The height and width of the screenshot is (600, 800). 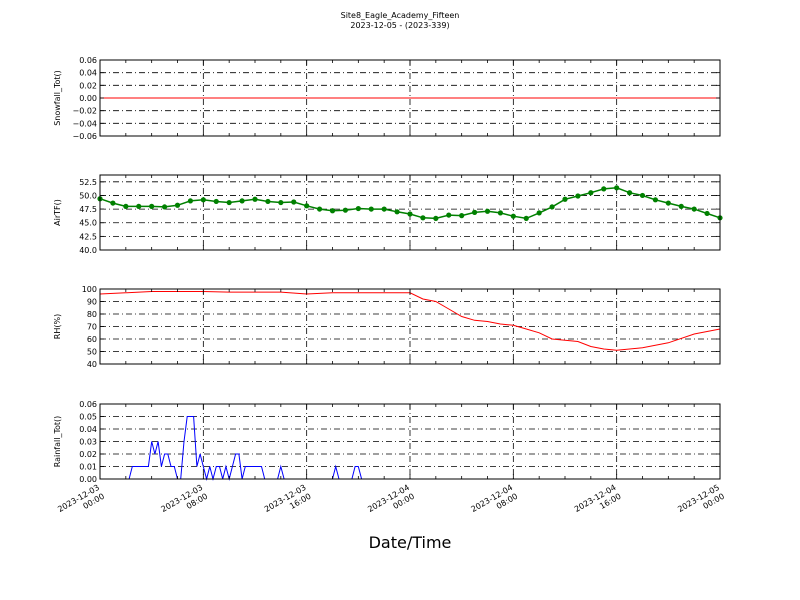 What do you see at coordinates (88, 182) in the screenshot?
I see `airtf-ytick-label: 52.5` at bounding box center [88, 182].